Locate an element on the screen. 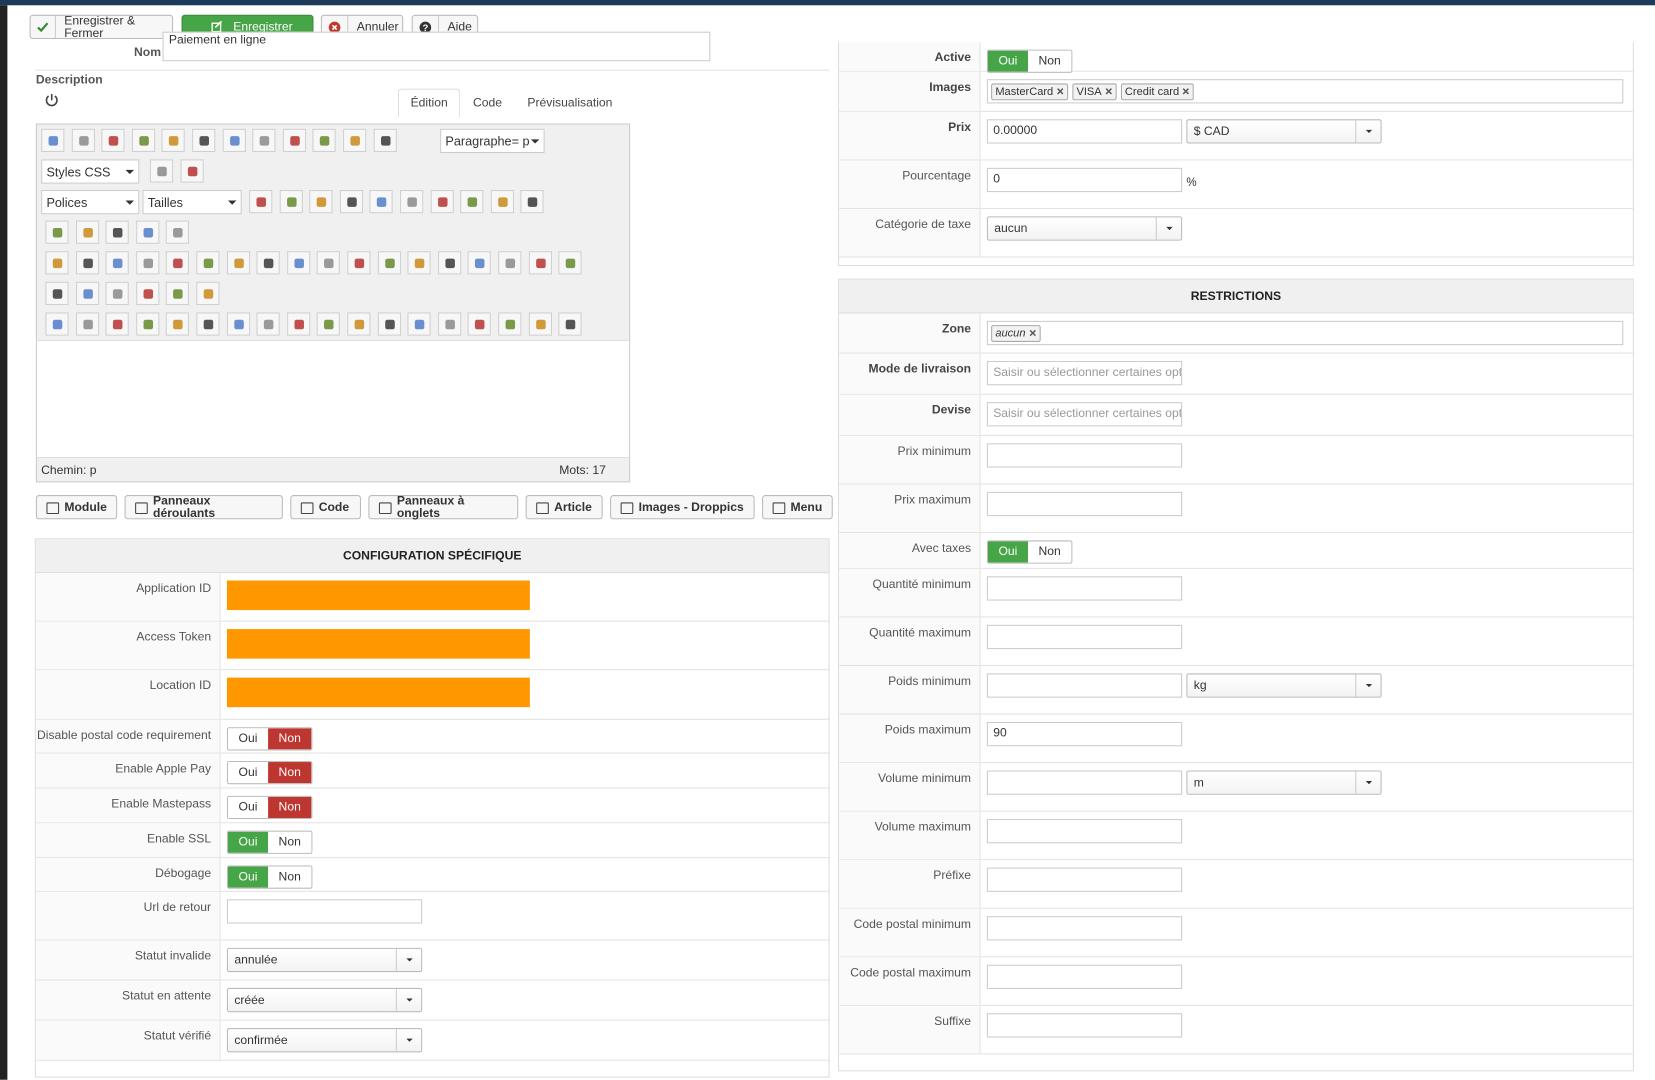  text-input: 90 is located at coordinates (1084, 734).